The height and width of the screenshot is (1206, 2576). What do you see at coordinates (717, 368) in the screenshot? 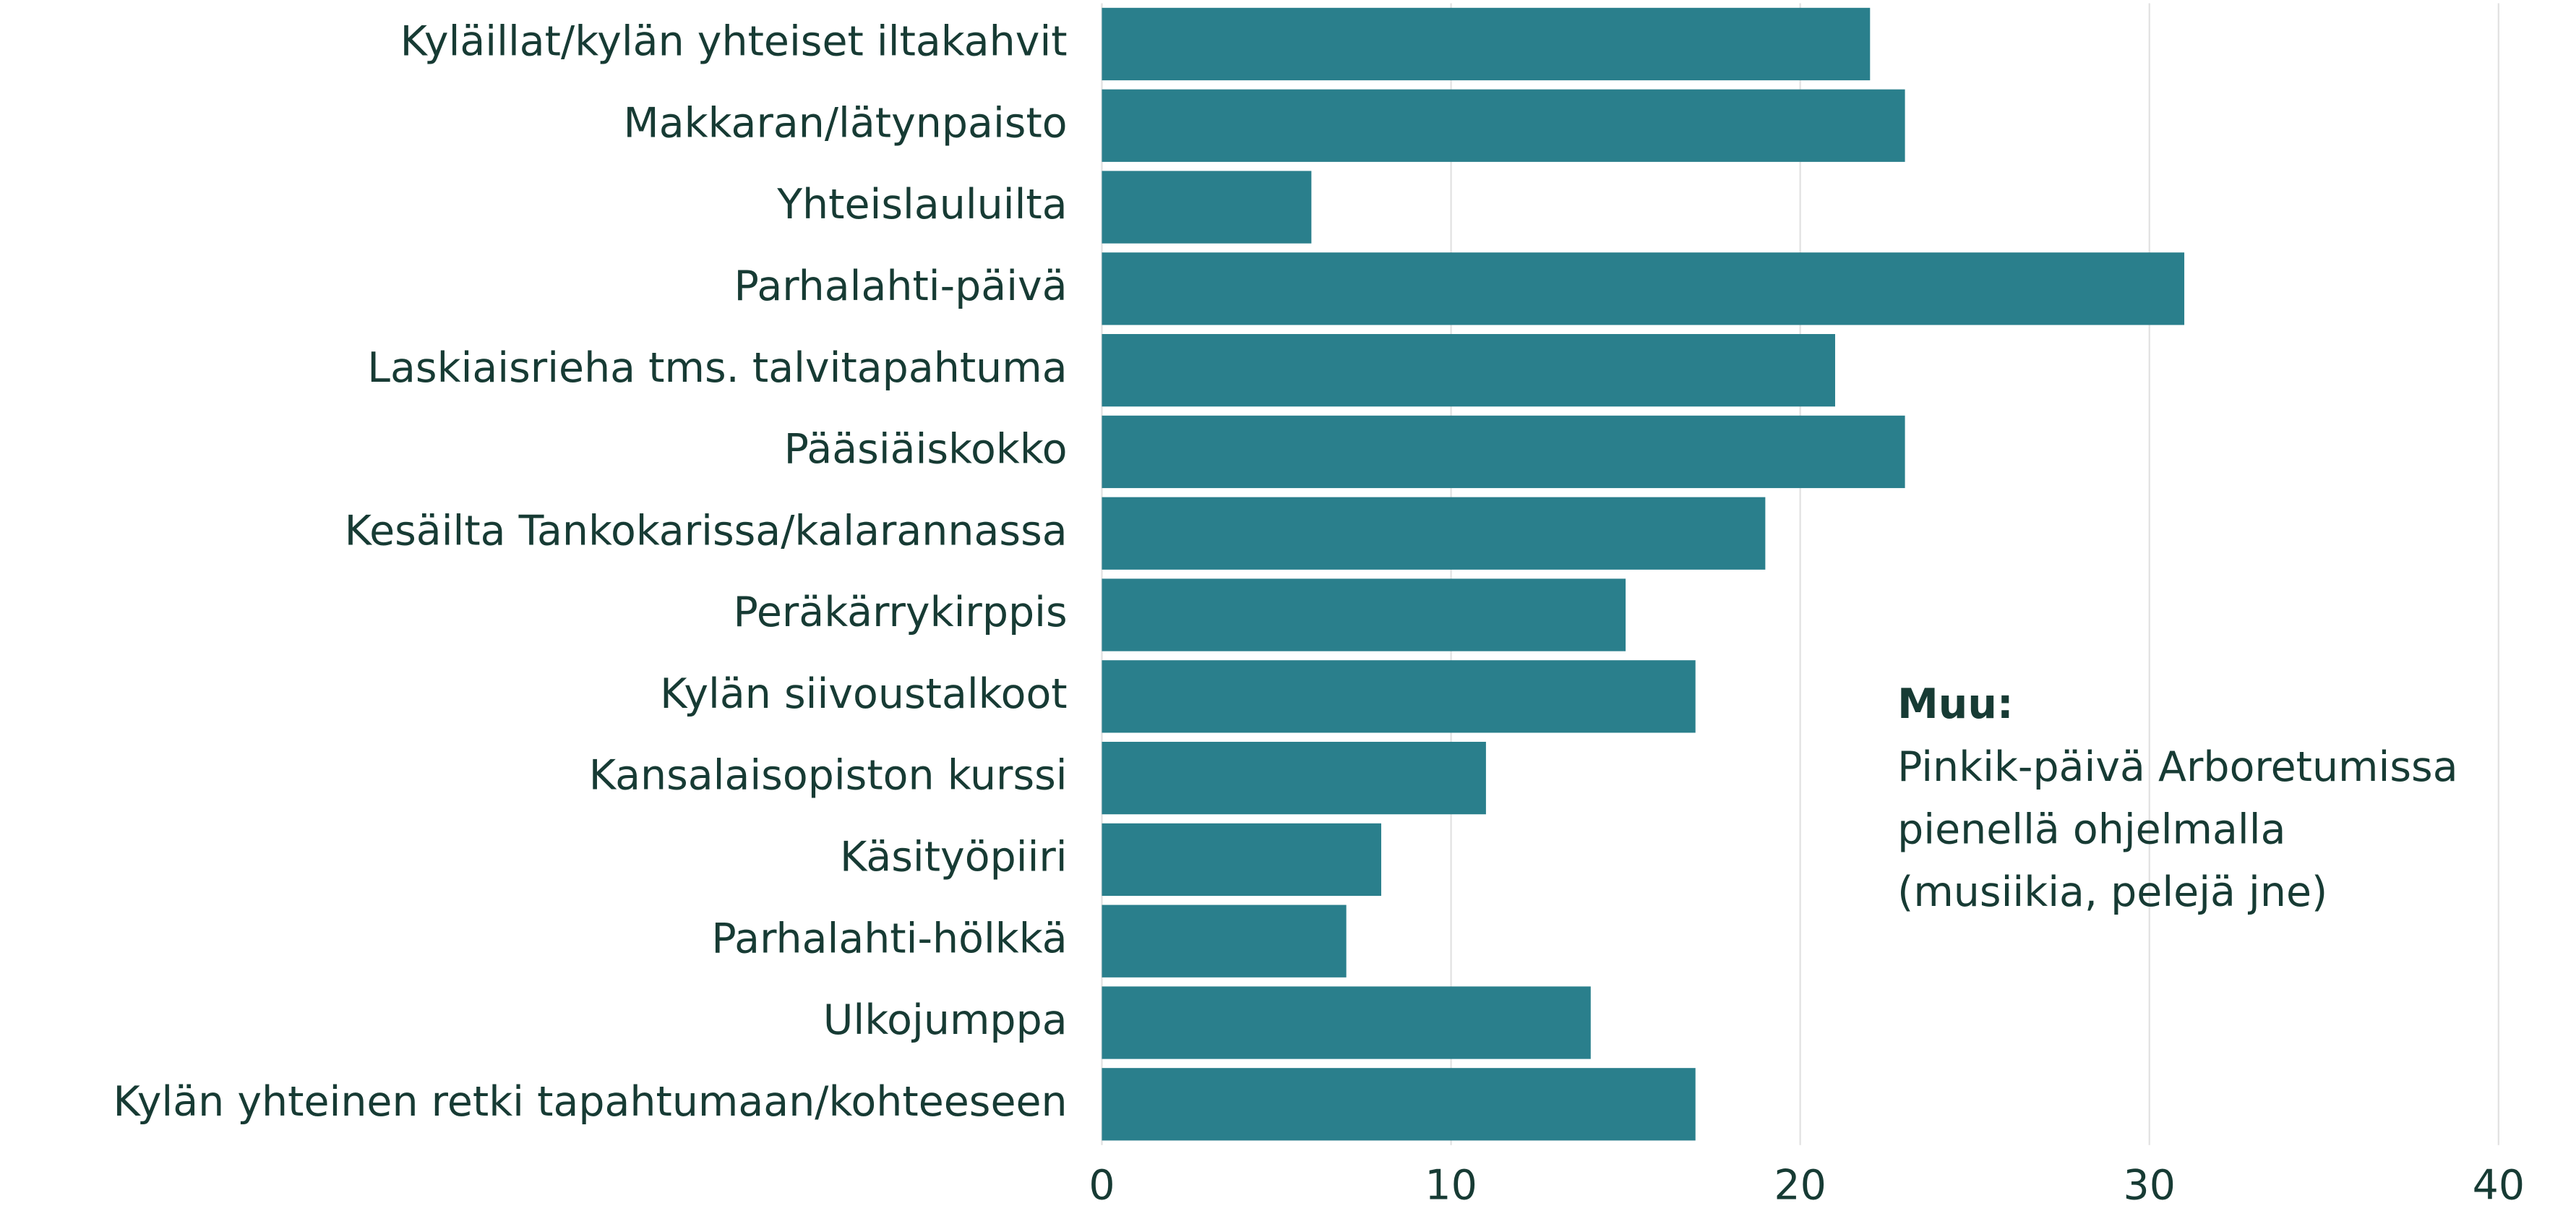
I see `y-tick-label: Laskiaisrieha tms. talvitapahtuma` at bounding box center [717, 368].